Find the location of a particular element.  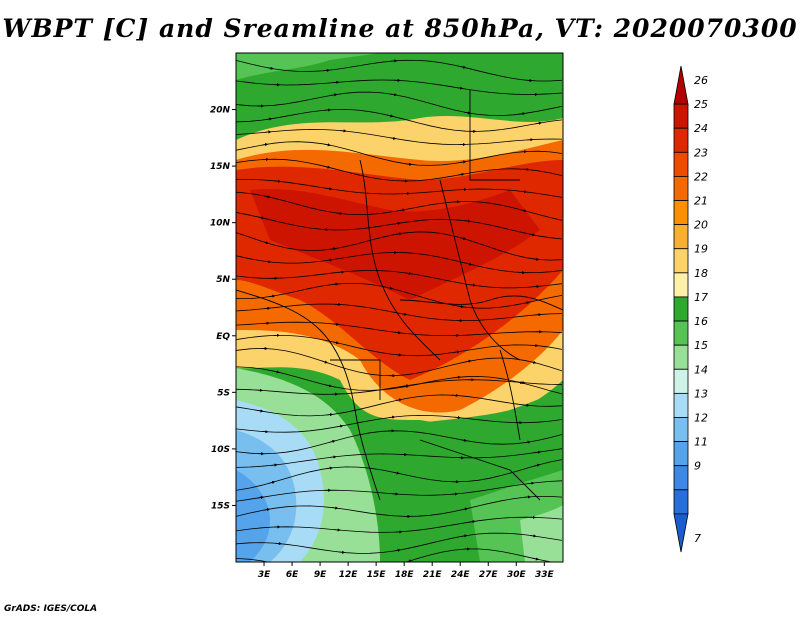

colorbar-label: 16 is located at coordinates (701, 321).